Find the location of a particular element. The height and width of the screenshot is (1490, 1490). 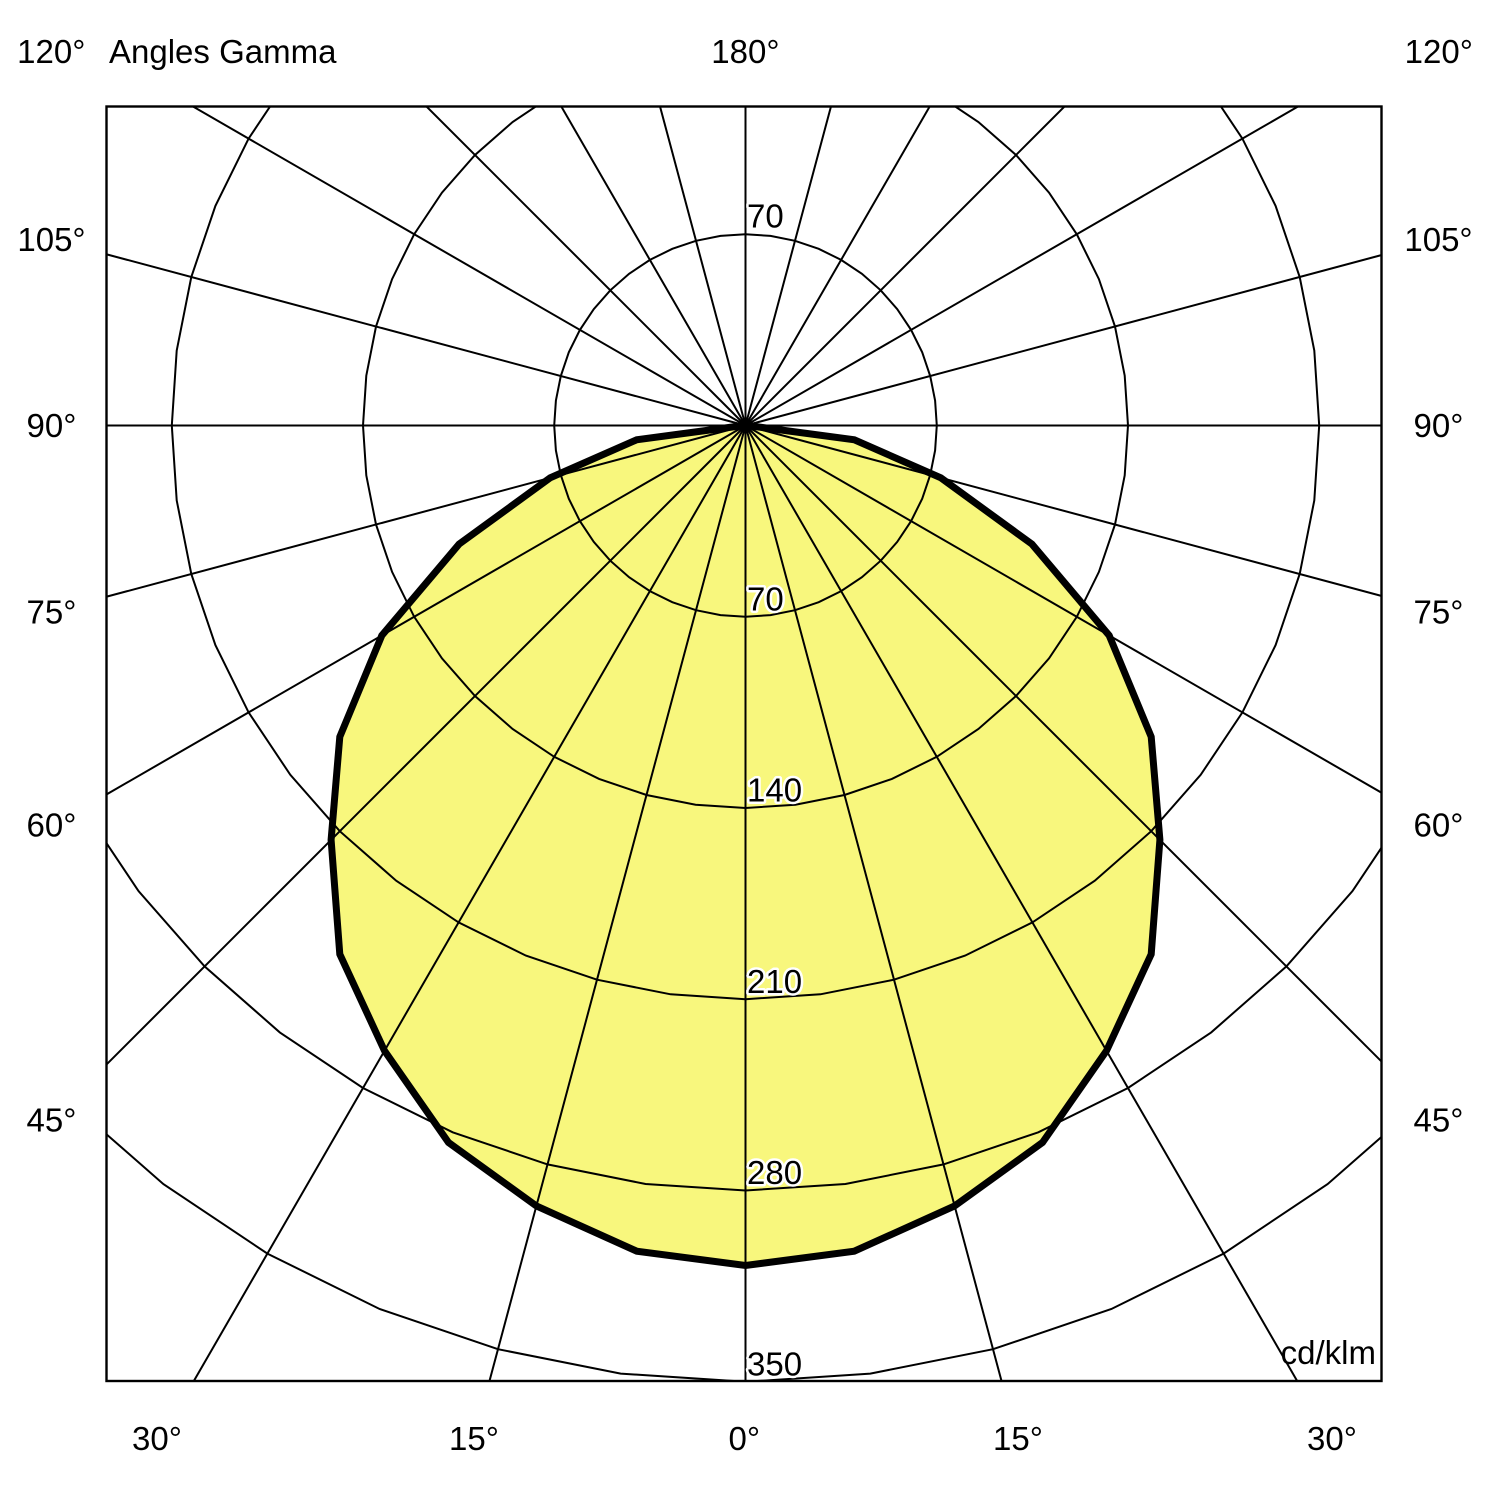

svg-text: 140 is located at coordinates (774, 790).